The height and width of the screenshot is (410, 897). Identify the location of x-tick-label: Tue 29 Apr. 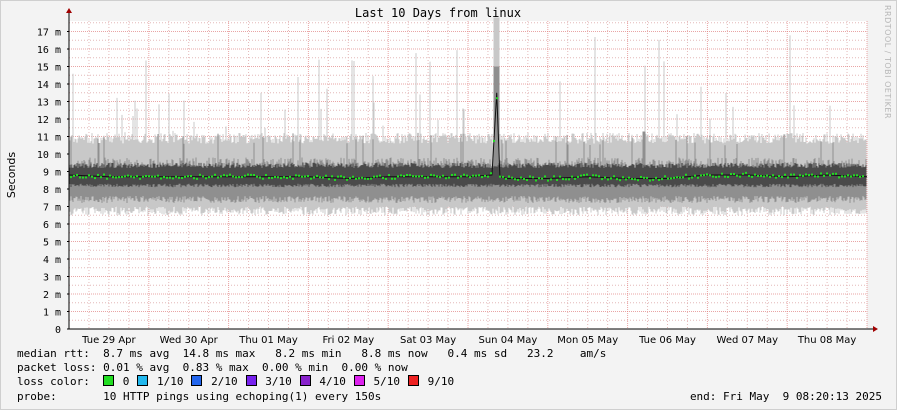
(108, 340).